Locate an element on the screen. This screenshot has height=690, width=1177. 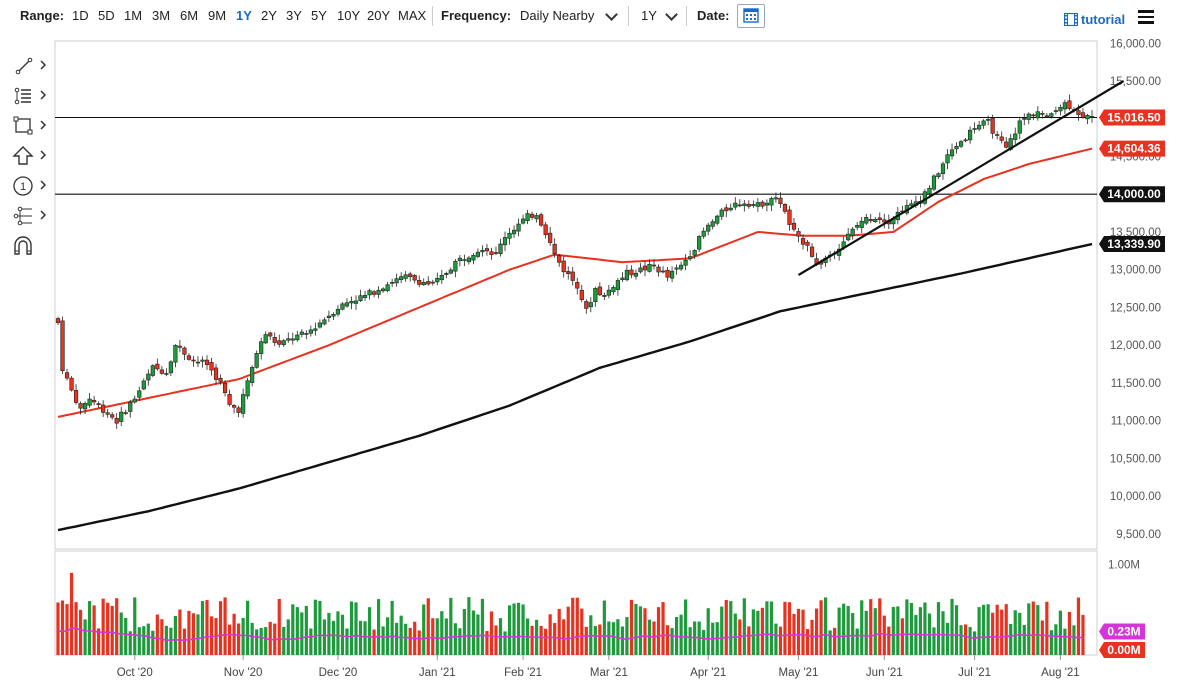
svg-text: 1 is located at coordinates (23, 187).